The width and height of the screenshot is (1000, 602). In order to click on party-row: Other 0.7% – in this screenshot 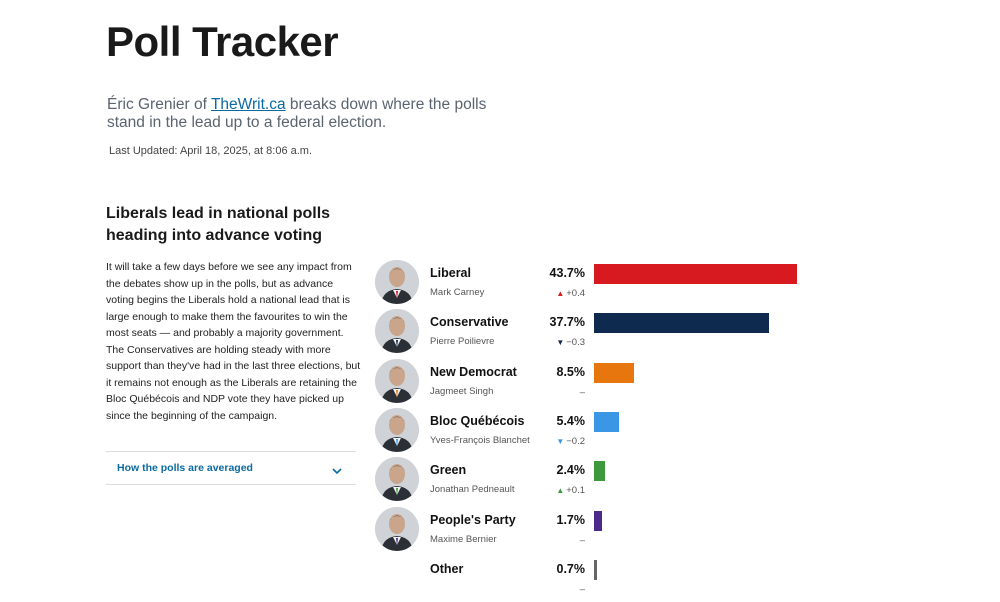, I will do `click(595, 579)`.